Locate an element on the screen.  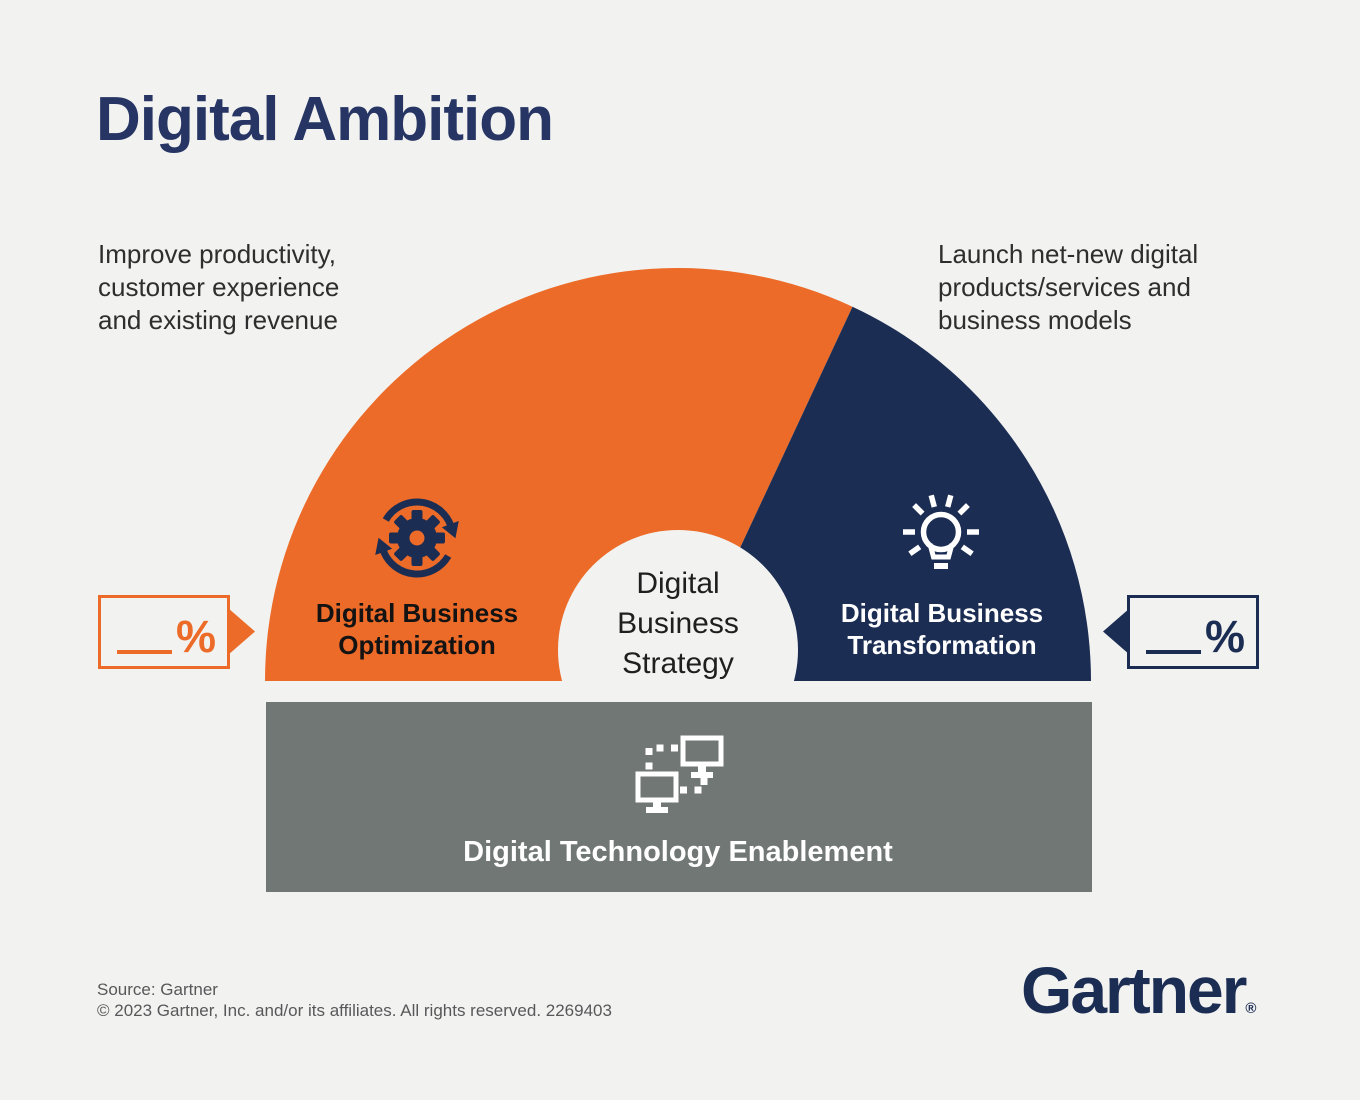
page-title: Digital Ambition is located at coordinates (325, 119).